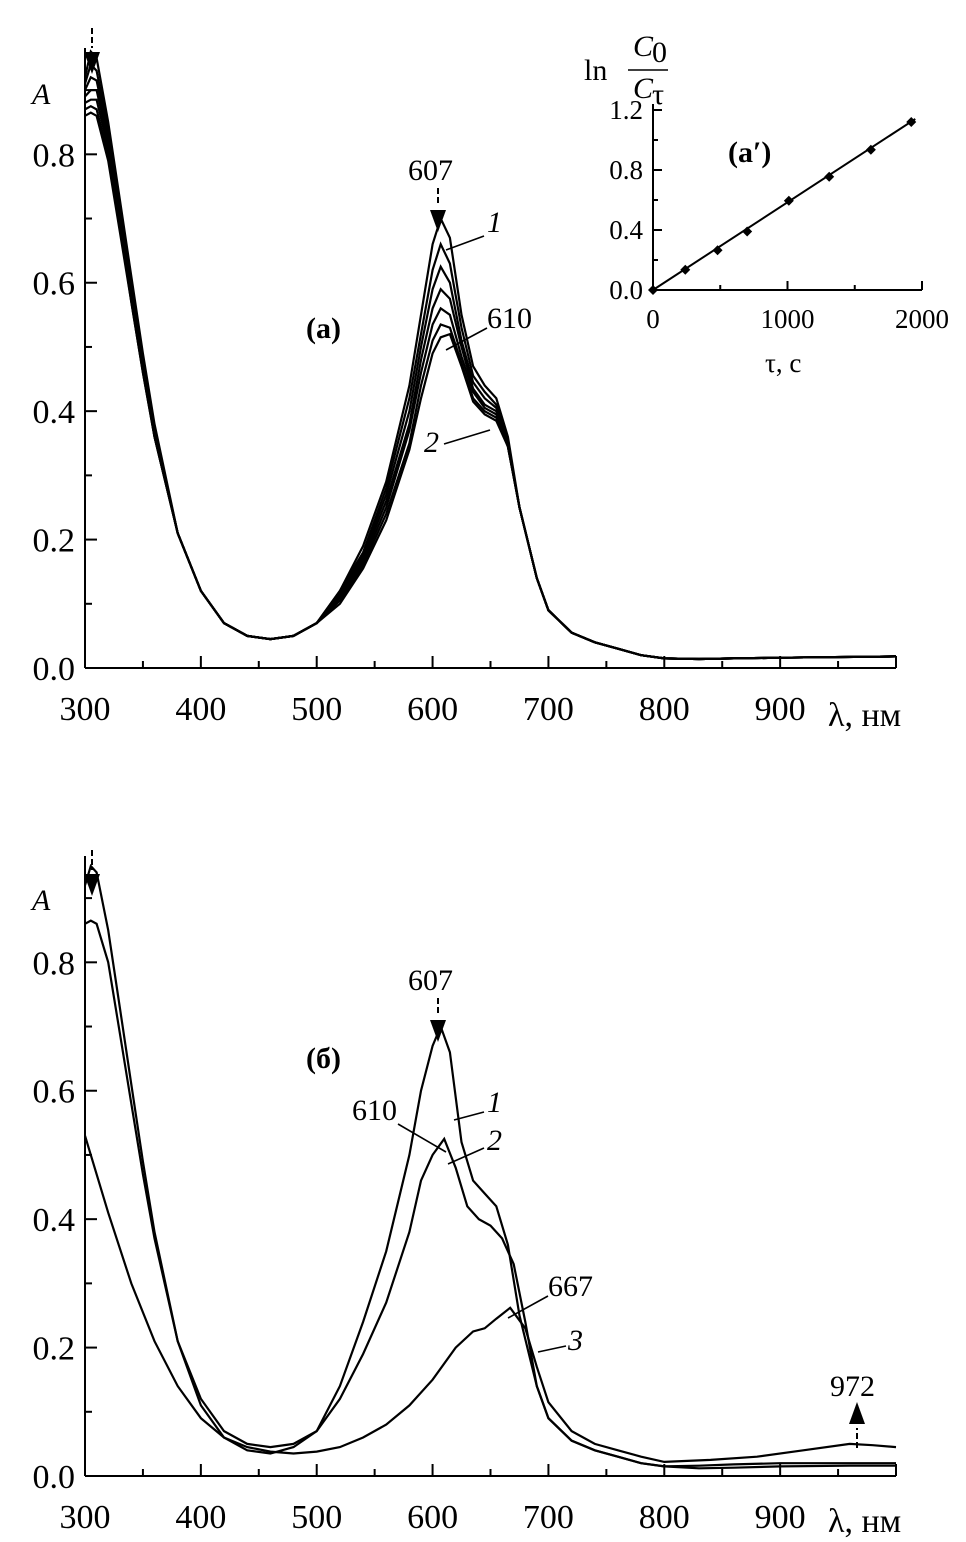 This screenshot has width=966, height=1542. I want to click on panel-a-xlabel: λ, нм, so click(864, 715).